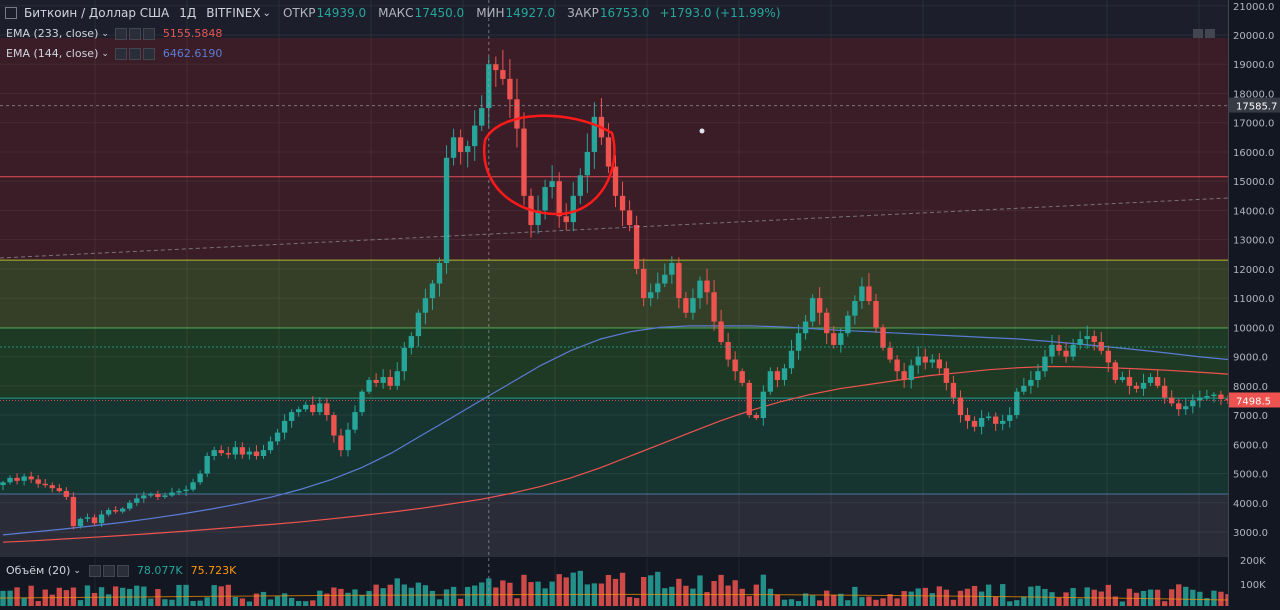  I want to click on volume-legend: Объём (20) ⌄ 78.077K 75.723K, so click(121, 570).